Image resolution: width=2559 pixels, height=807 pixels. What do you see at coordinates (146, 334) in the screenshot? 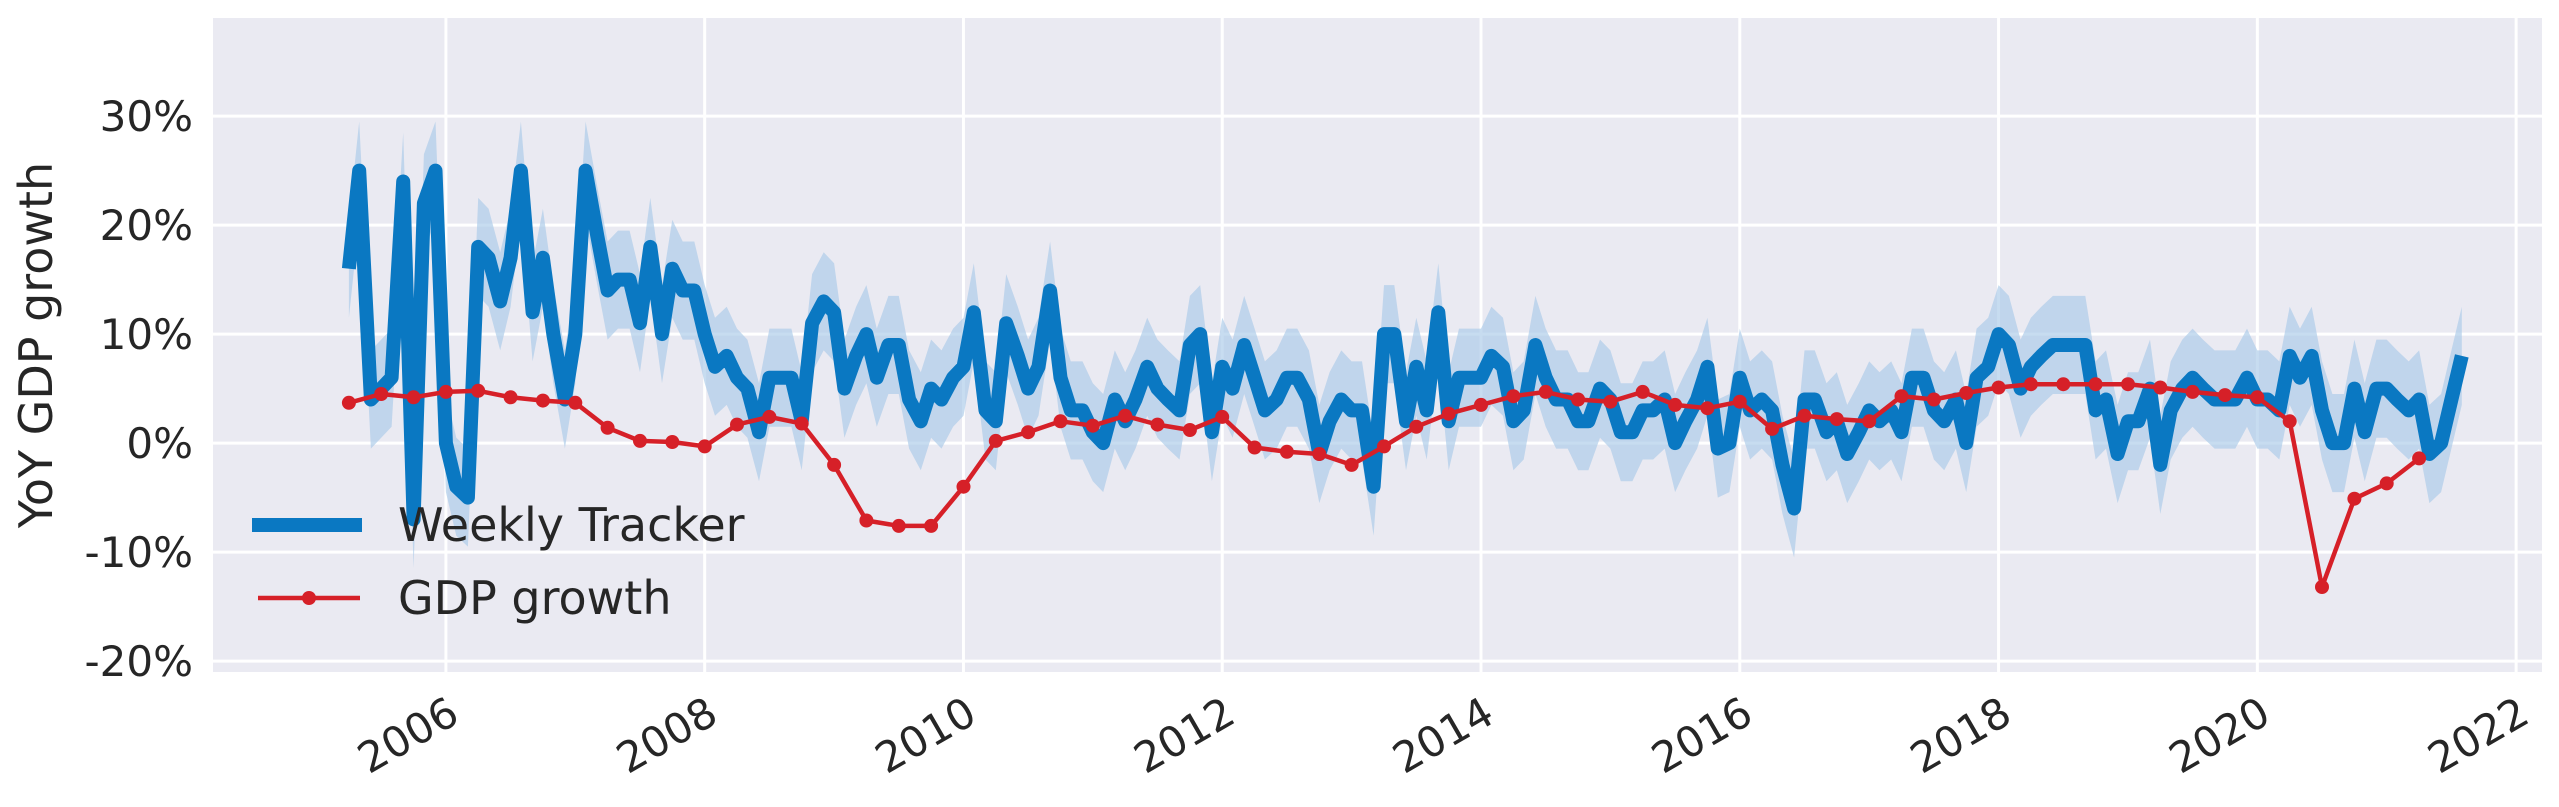
I see `y-tick-label: 10%` at bounding box center [146, 334].